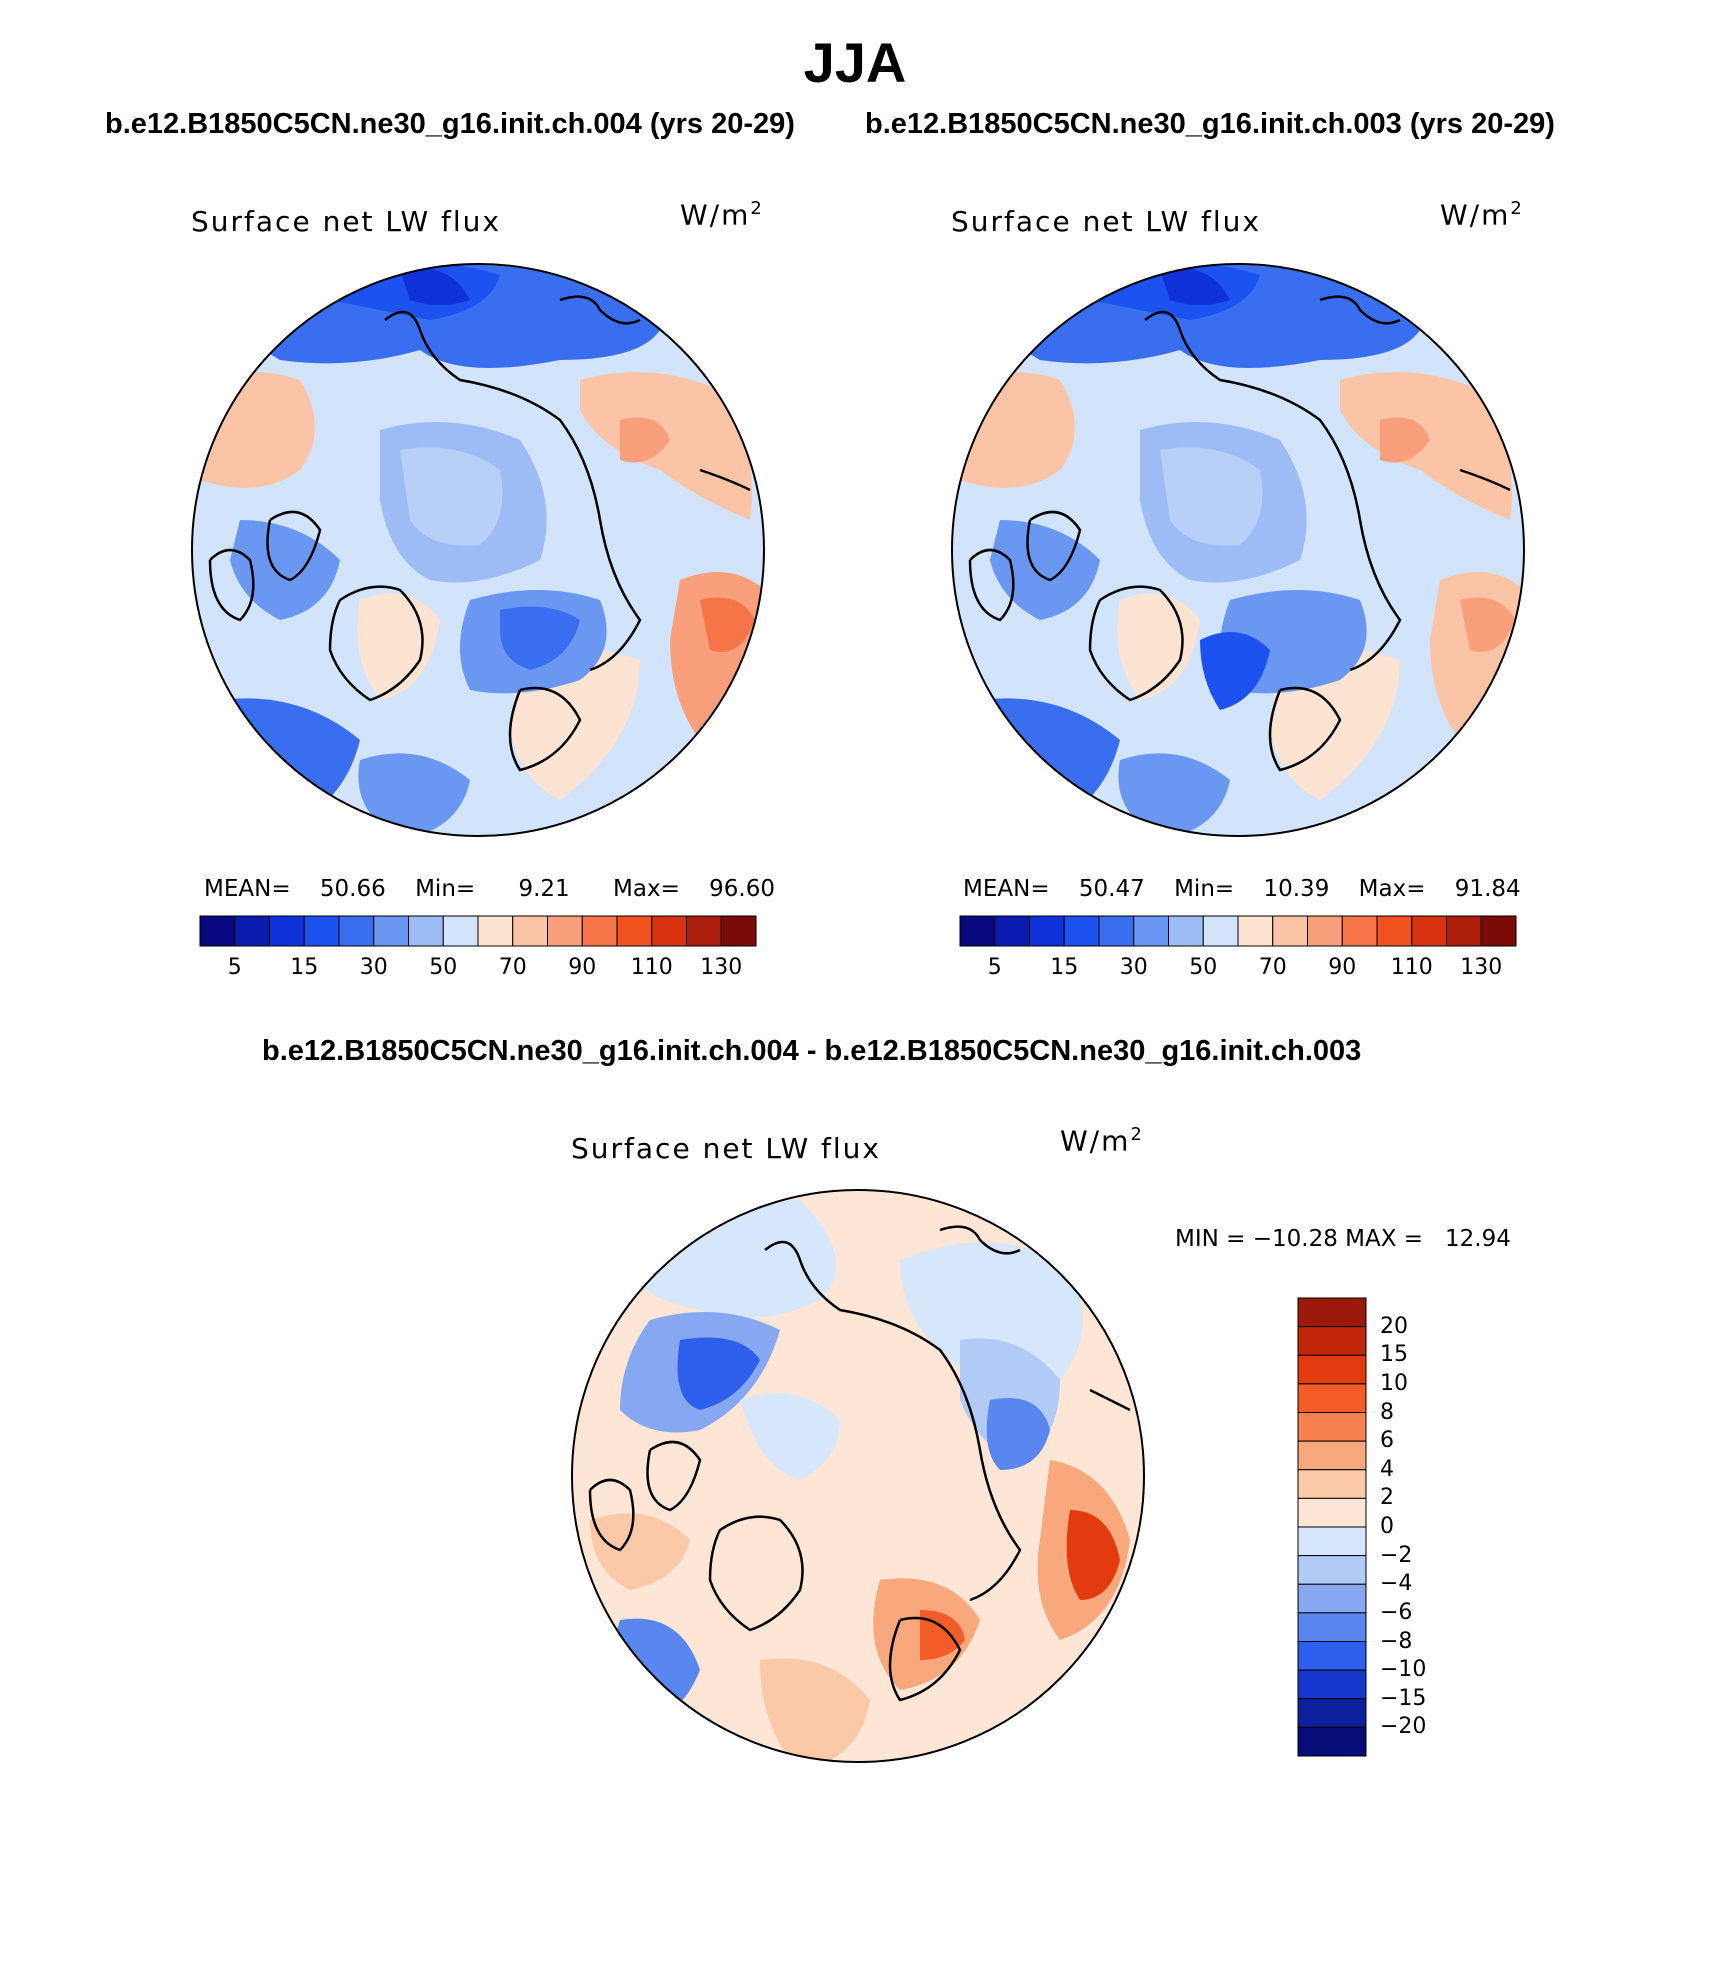  What do you see at coordinates (1396, 1555) in the screenshot?
I see `diff-colorbar-tick-label: −2` at bounding box center [1396, 1555].